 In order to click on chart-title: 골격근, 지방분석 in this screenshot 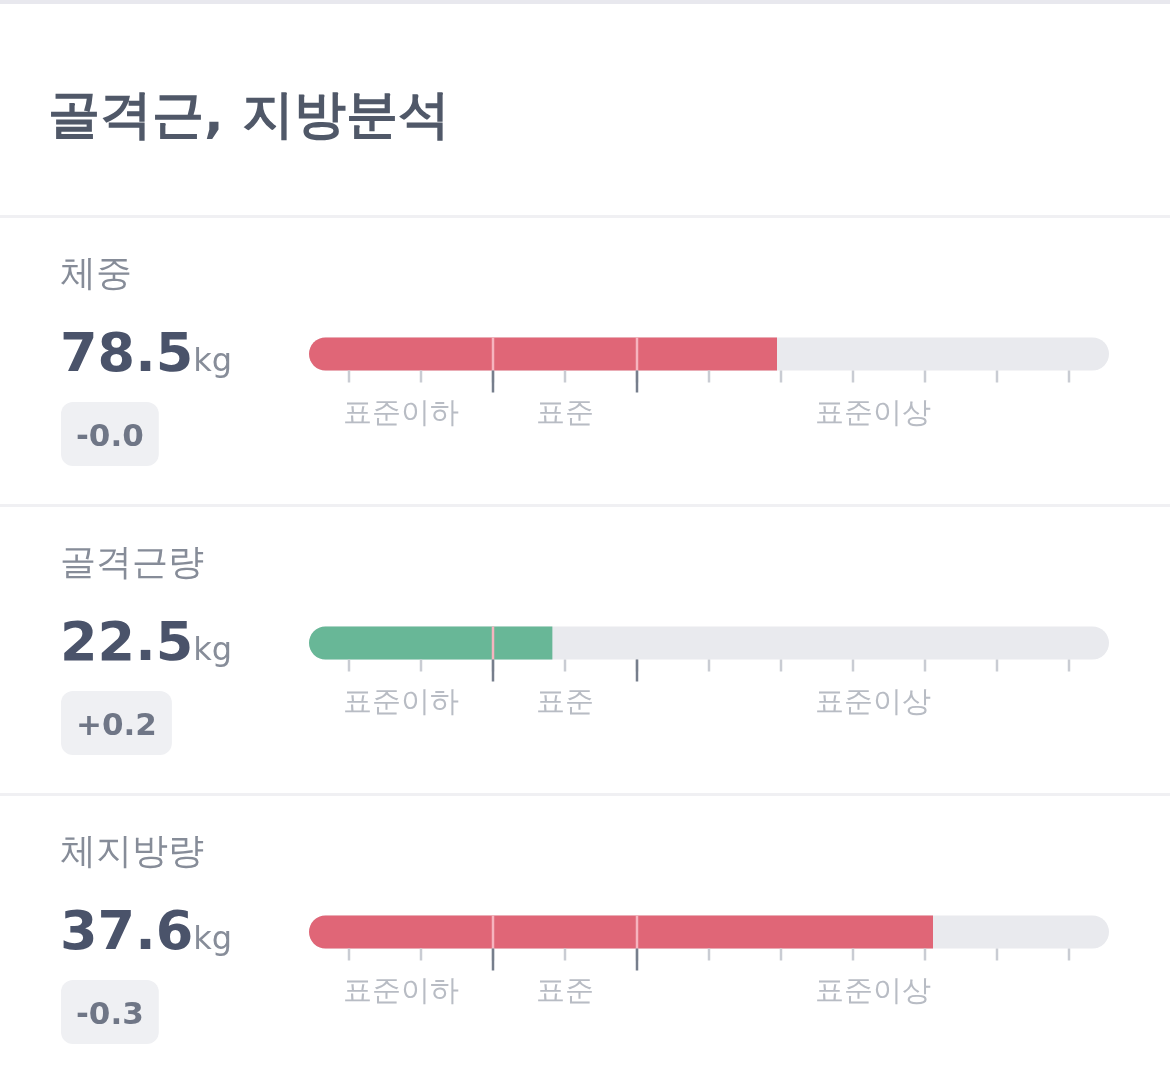, I will do `click(249, 114)`.